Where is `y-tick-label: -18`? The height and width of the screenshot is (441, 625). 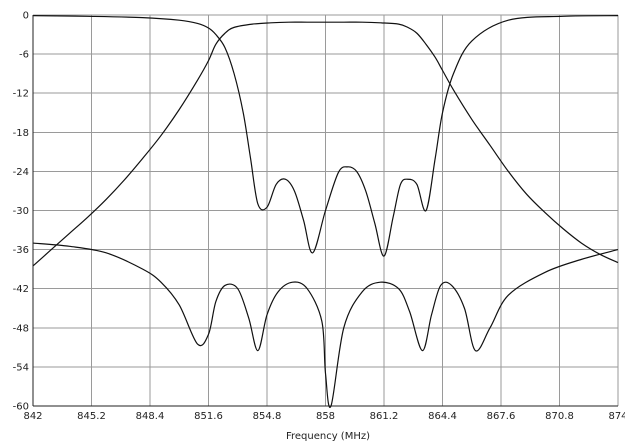 y-tick-label: -18 is located at coordinates (21, 133).